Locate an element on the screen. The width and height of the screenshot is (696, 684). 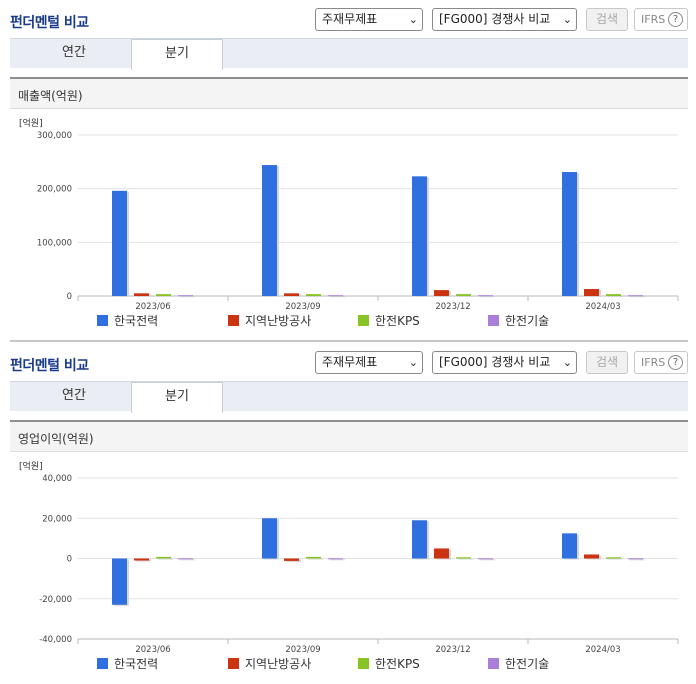
y-tick-label: 100,000 is located at coordinates (54, 243).